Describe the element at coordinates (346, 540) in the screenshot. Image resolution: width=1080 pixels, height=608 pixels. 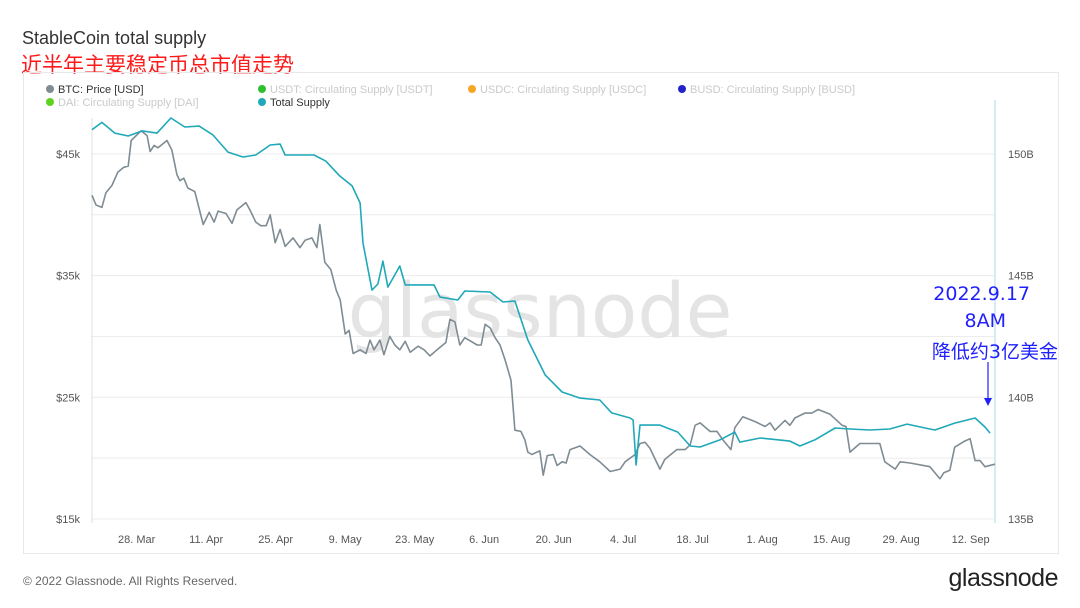
I see `x-tick-label: 9. May` at that location.